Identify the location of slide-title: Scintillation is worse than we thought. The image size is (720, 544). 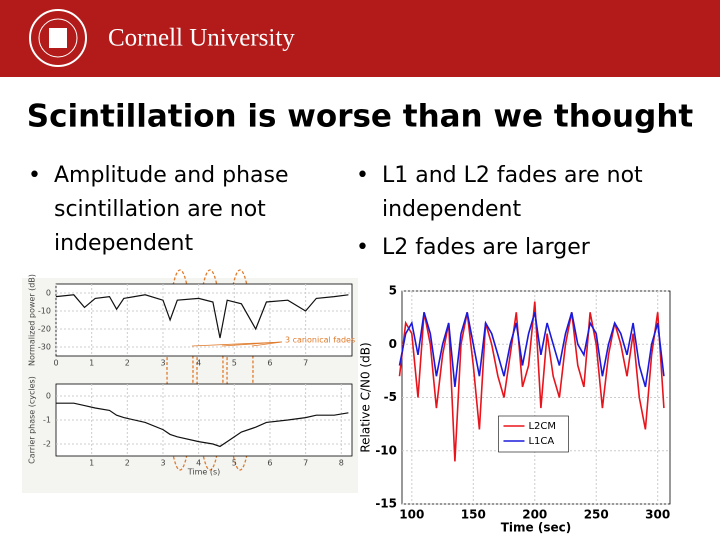
(360, 117).